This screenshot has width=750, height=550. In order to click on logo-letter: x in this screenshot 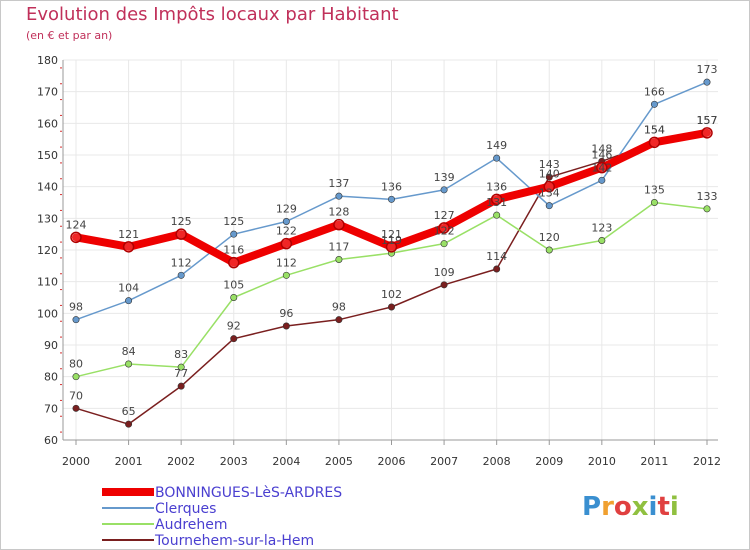, I will do `click(640, 507)`.